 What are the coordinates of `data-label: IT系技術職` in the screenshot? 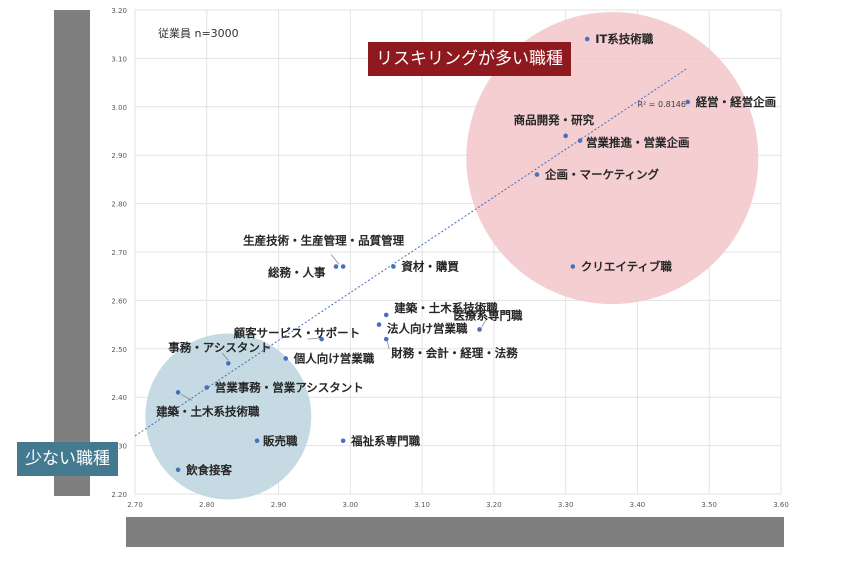 It's located at (624, 39).